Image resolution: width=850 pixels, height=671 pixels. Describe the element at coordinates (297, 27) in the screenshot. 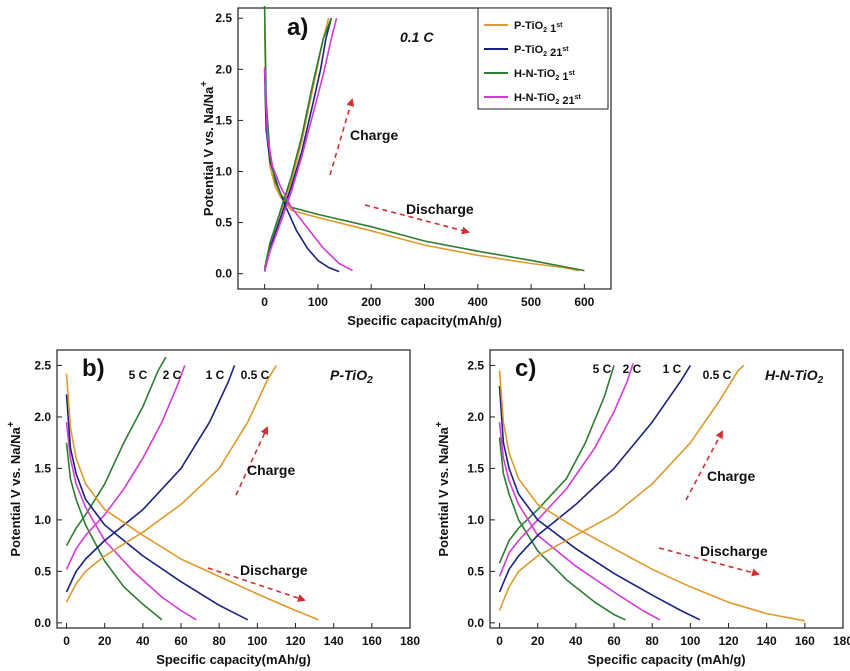

I see `panel-letter: a)` at that location.